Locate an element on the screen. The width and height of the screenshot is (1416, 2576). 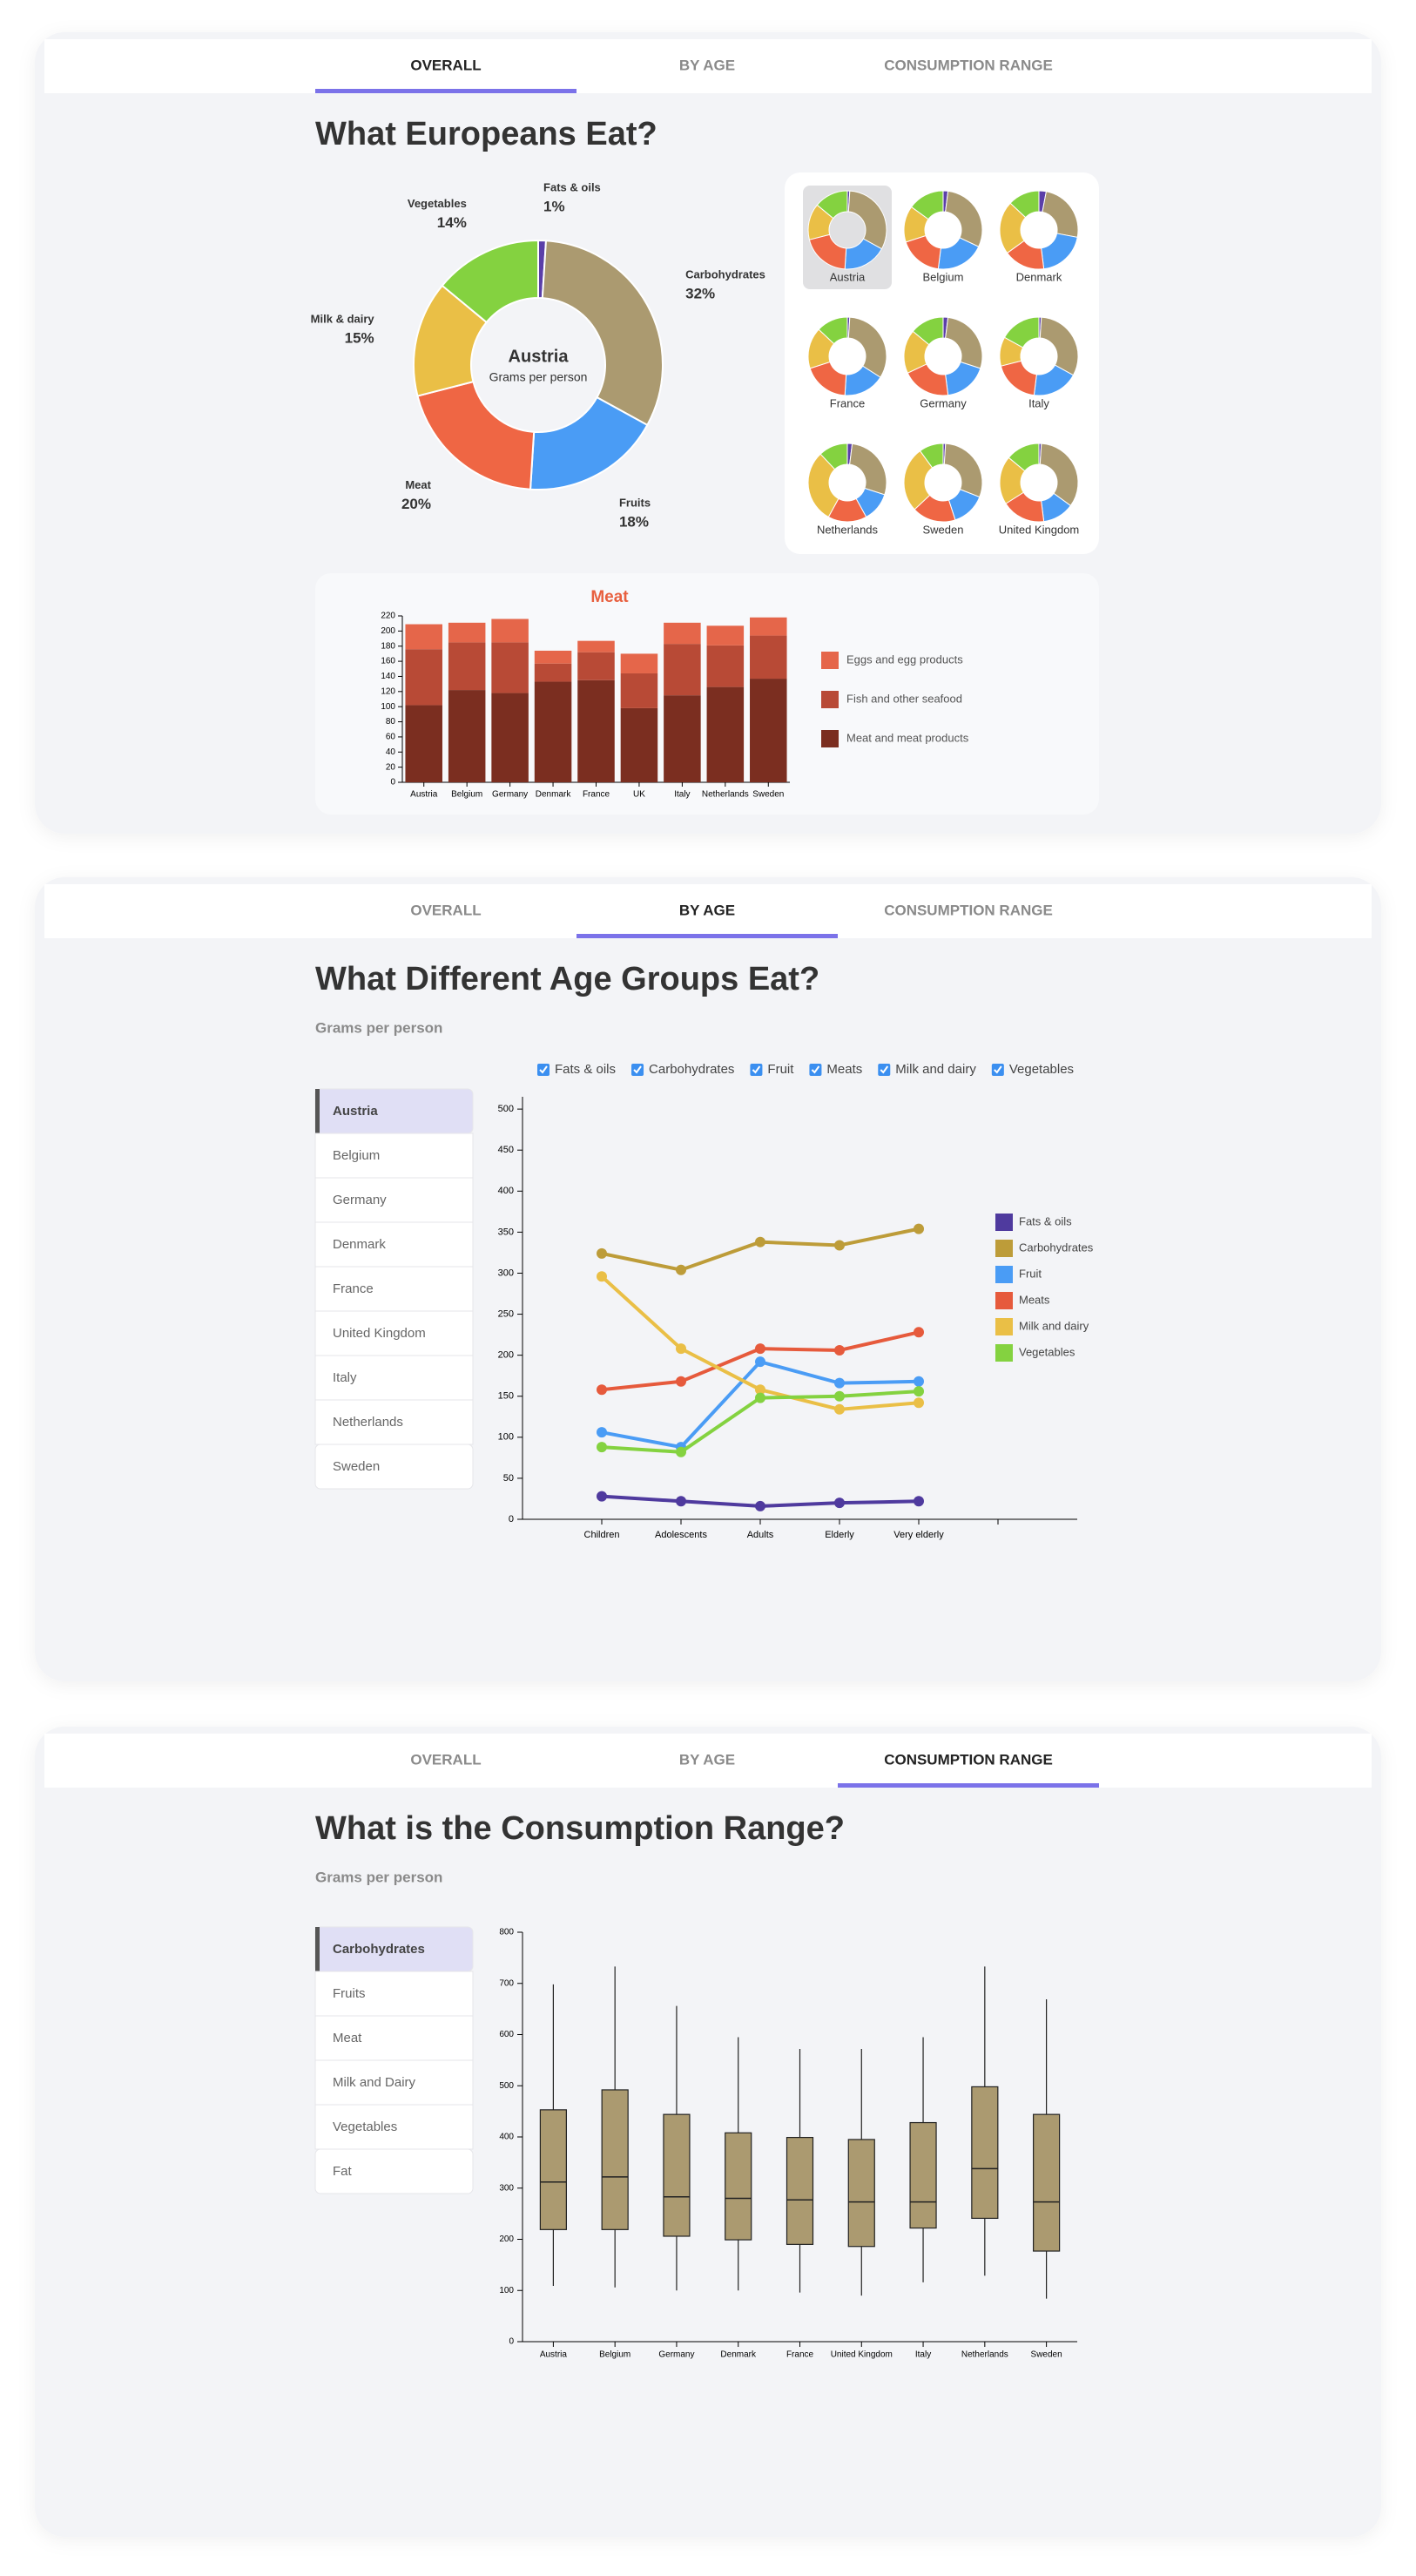
legend-label: Milk and dairy is located at coordinates (1054, 1325).